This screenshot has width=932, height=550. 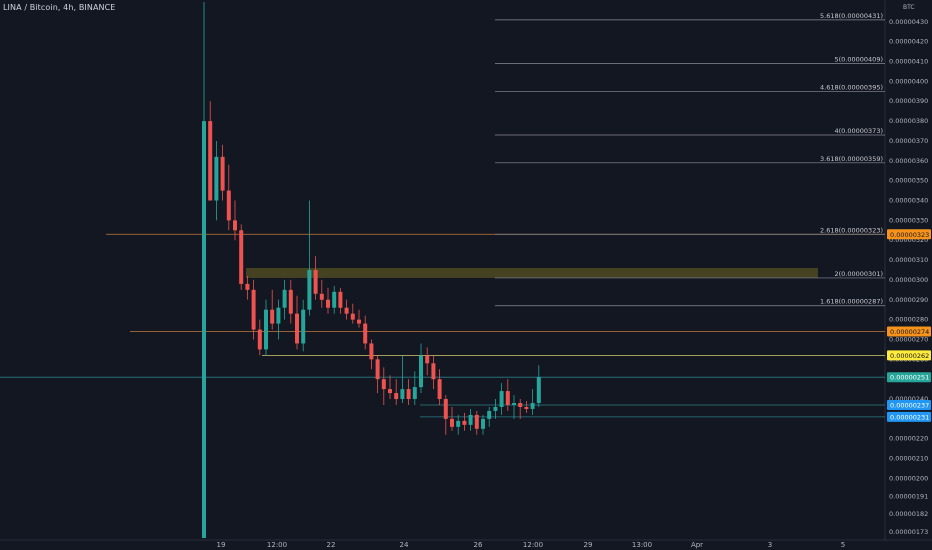 What do you see at coordinates (404, 545) in the screenshot?
I see `x-tick-label: 24` at bounding box center [404, 545].